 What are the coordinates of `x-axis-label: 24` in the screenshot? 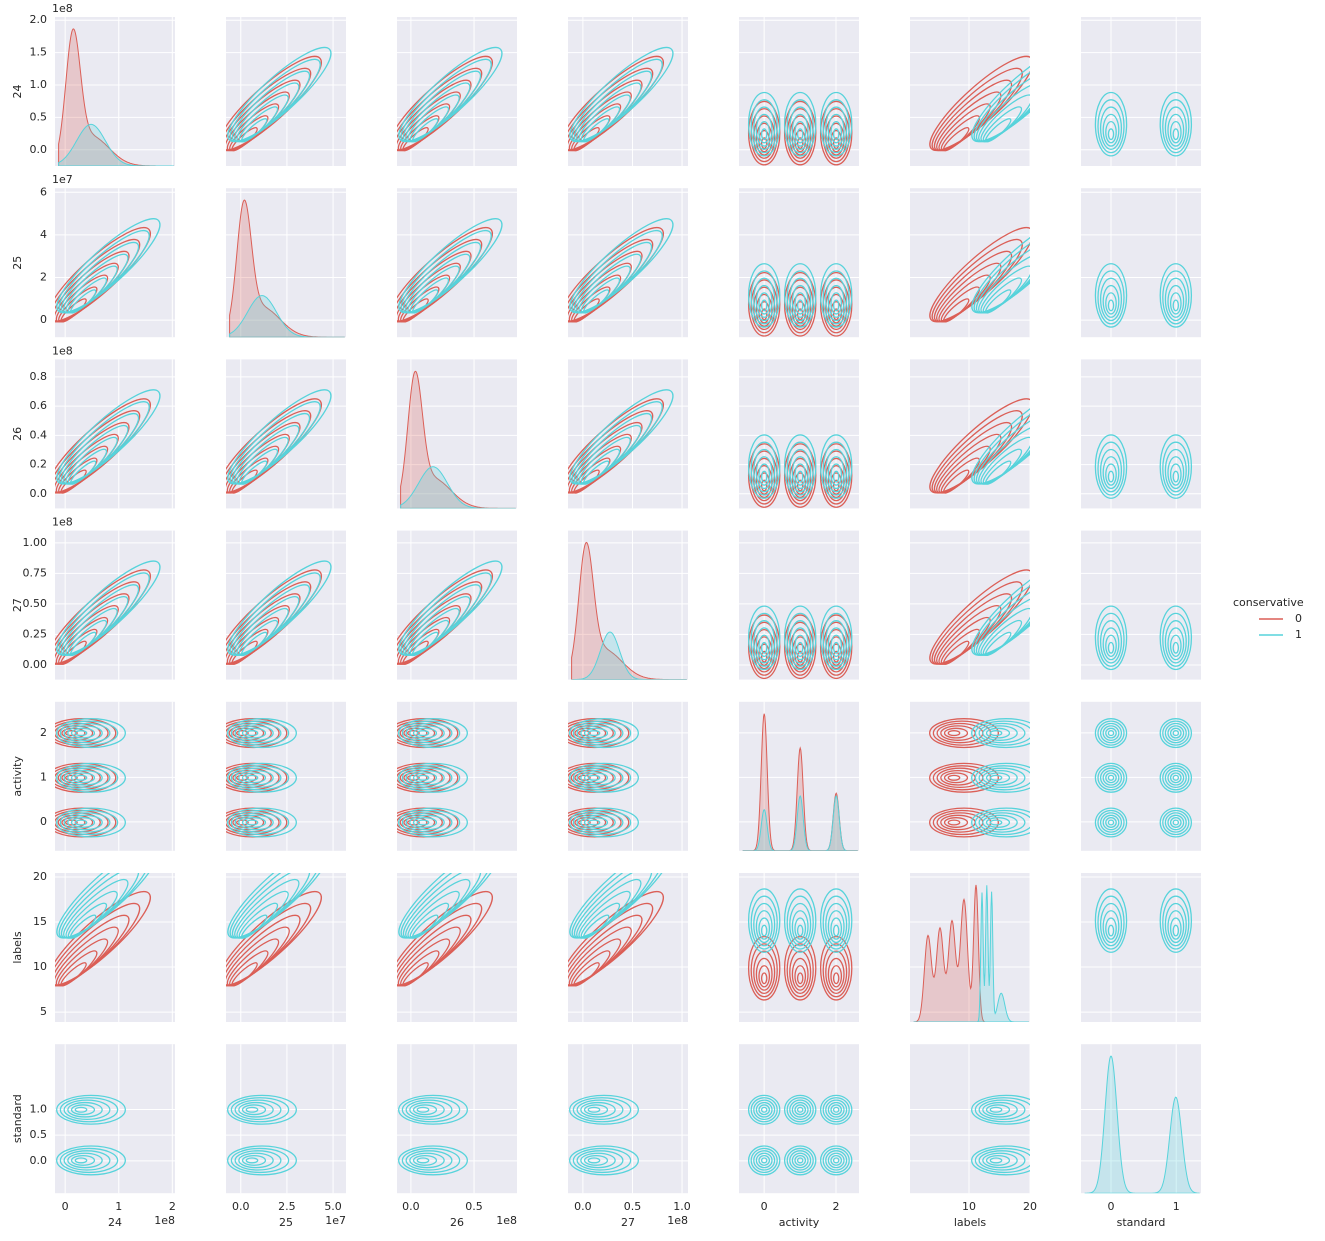 It's located at (115, 1222).